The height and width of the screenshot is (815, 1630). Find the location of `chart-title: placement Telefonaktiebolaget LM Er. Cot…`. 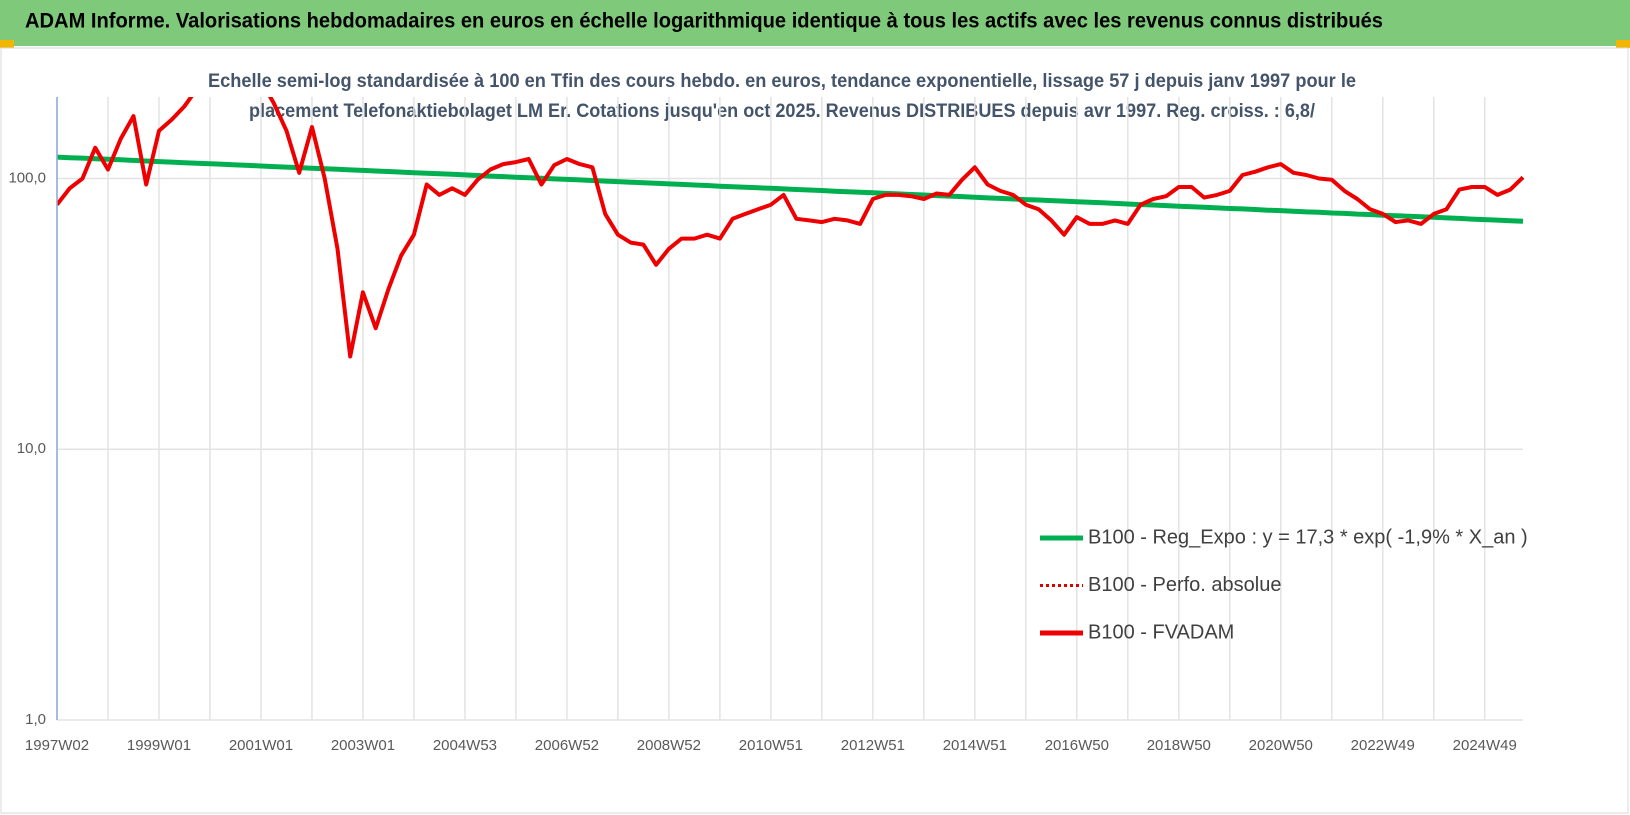

chart-title: placement Telefonaktiebolaget LM Er. Cot… is located at coordinates (782, 111).